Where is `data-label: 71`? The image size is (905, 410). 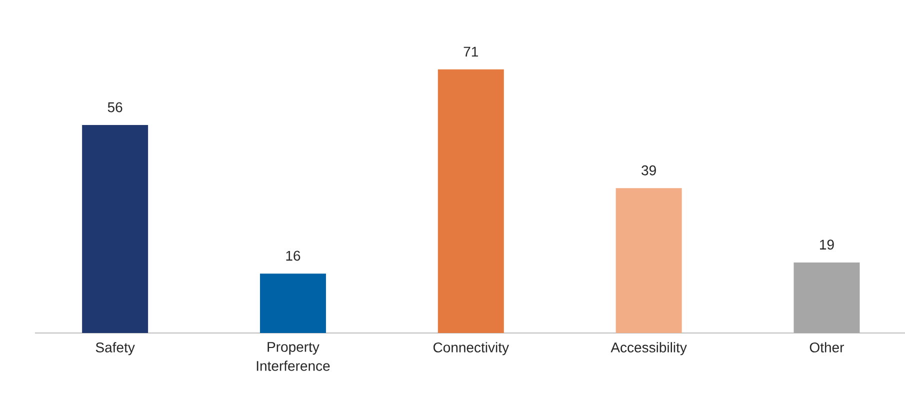
data-label: 71 is located at coordinates (471, 51).